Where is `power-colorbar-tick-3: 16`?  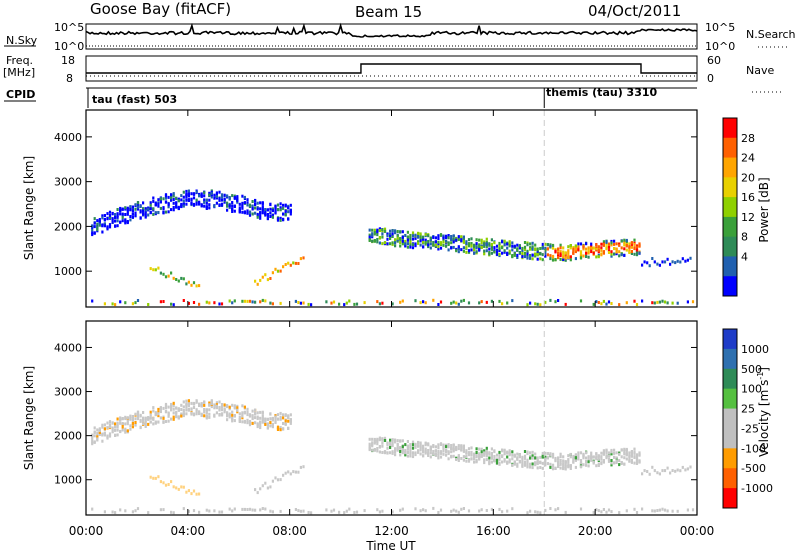 power-colorbar-tick-3: 16 is located at coordinates (748, 197).